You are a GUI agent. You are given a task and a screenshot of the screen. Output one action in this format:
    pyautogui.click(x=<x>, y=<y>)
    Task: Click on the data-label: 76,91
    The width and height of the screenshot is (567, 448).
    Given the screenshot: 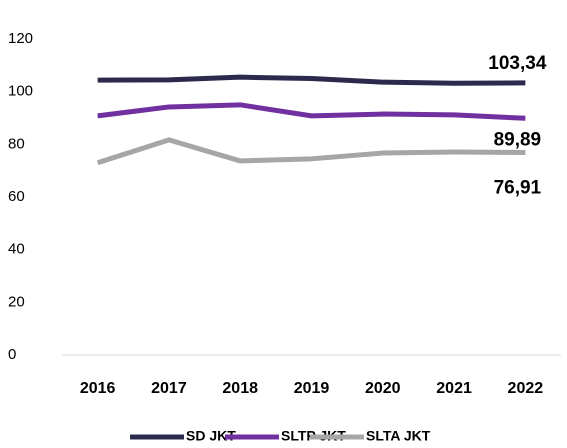 What is the action you would take?
    pyautogui.click(x=518, y=187)
    